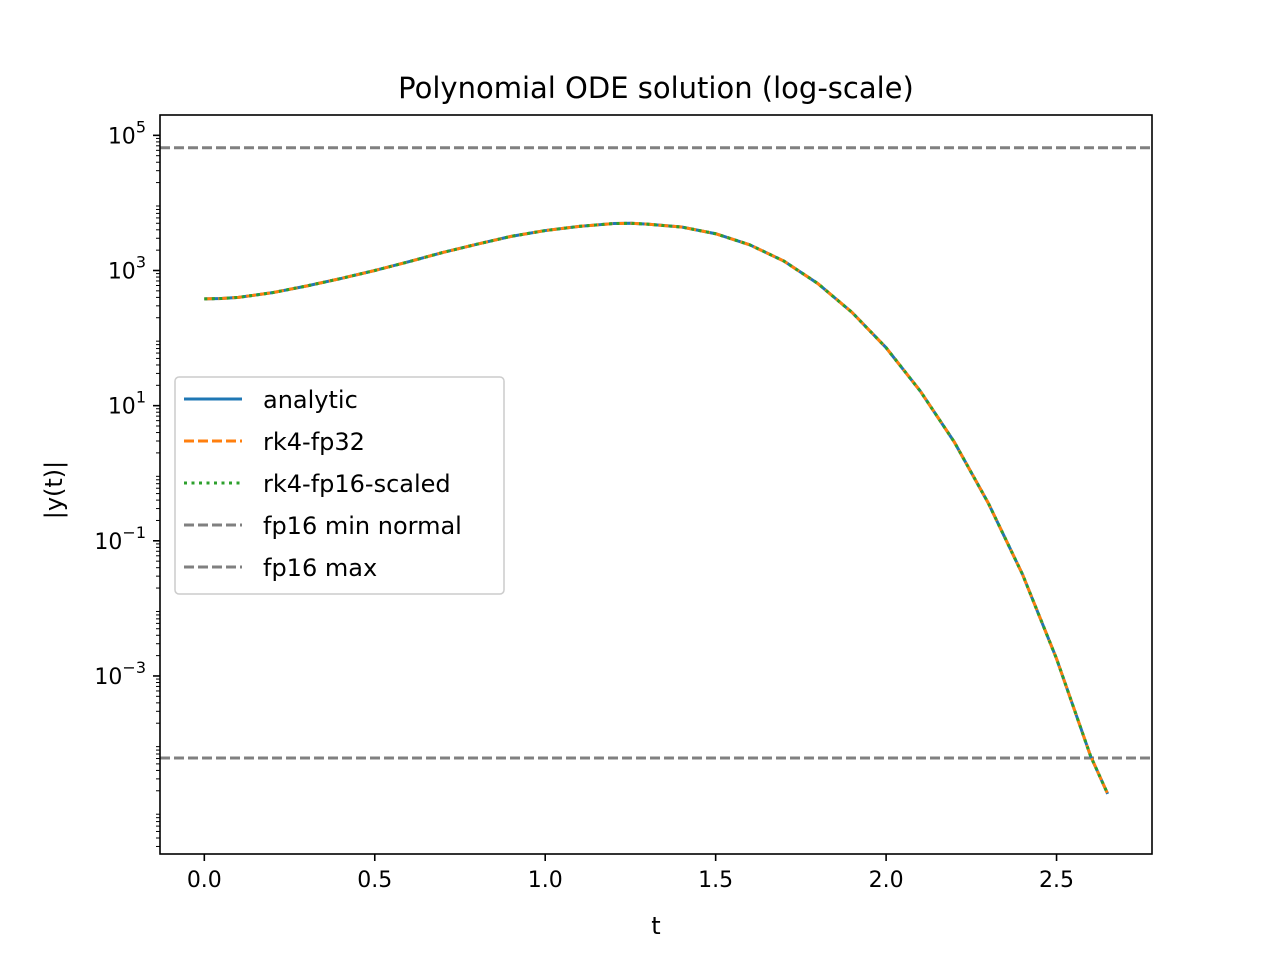  Describe the element at coordinates (314, 442) in the screenshot. I see `legend-label: rk4-fp32` at that location.